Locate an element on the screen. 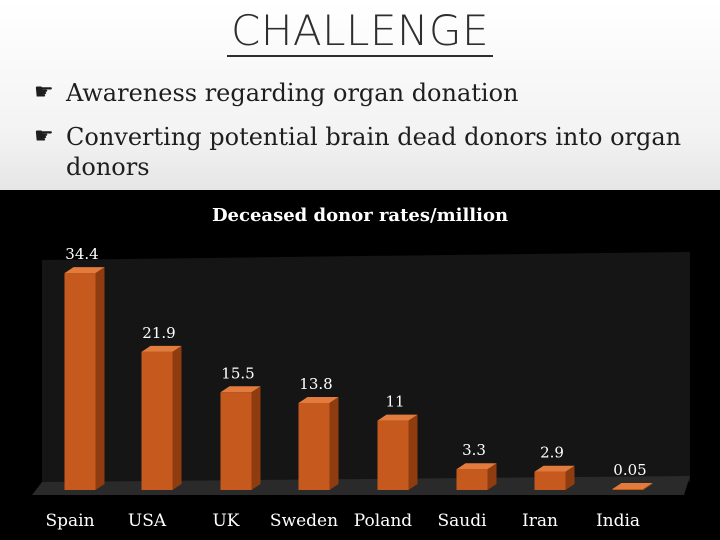 This screenshot has width=720, height=540. bullet-text: Awareness regarding organ donation is located at coordinates (292, 93).